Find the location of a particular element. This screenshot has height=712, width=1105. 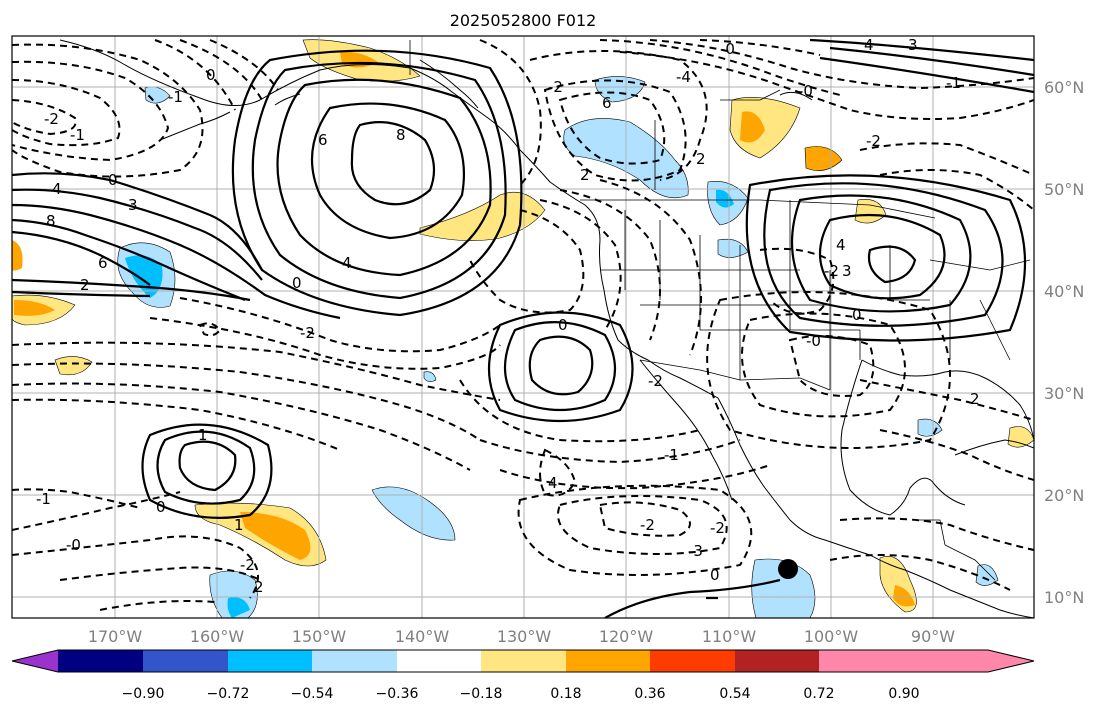

longitude-label: 130°W is located at coordinates (524, 636).